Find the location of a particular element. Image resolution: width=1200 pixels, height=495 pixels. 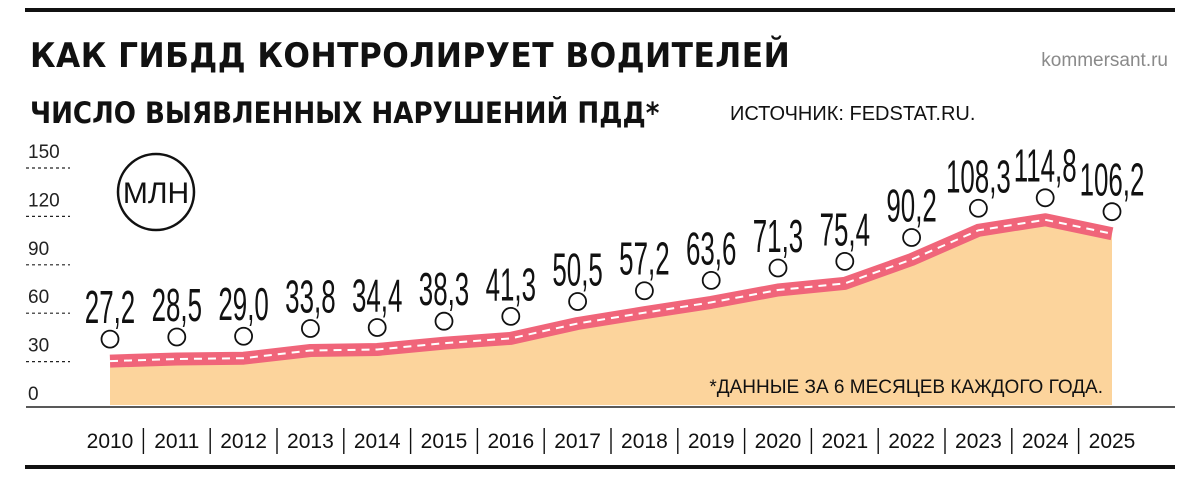

y-tick-label: 120 is located at coordinates (44, 200).